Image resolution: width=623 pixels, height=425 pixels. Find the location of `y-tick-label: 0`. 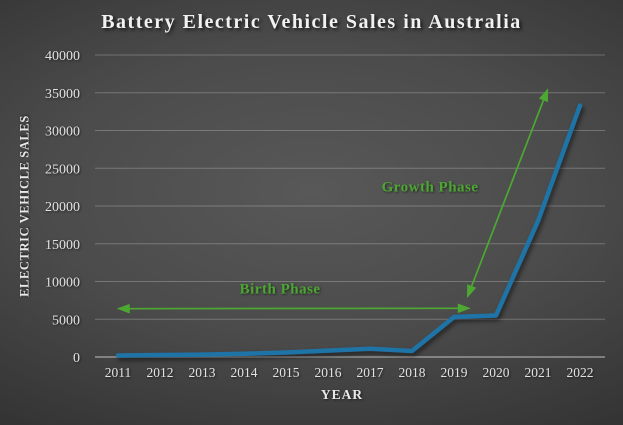

y-tick-label: 0 is located at coordinates (76, 358).